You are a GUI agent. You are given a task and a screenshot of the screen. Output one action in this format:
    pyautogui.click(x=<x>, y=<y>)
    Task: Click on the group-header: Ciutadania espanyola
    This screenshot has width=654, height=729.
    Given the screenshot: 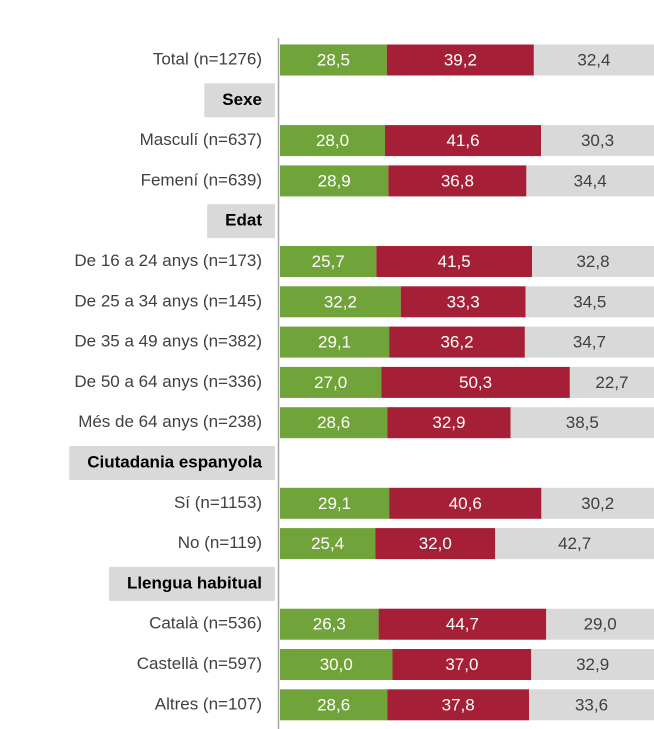 What is the action you would take?
    pyautogui.click(x=174, y=461)
    